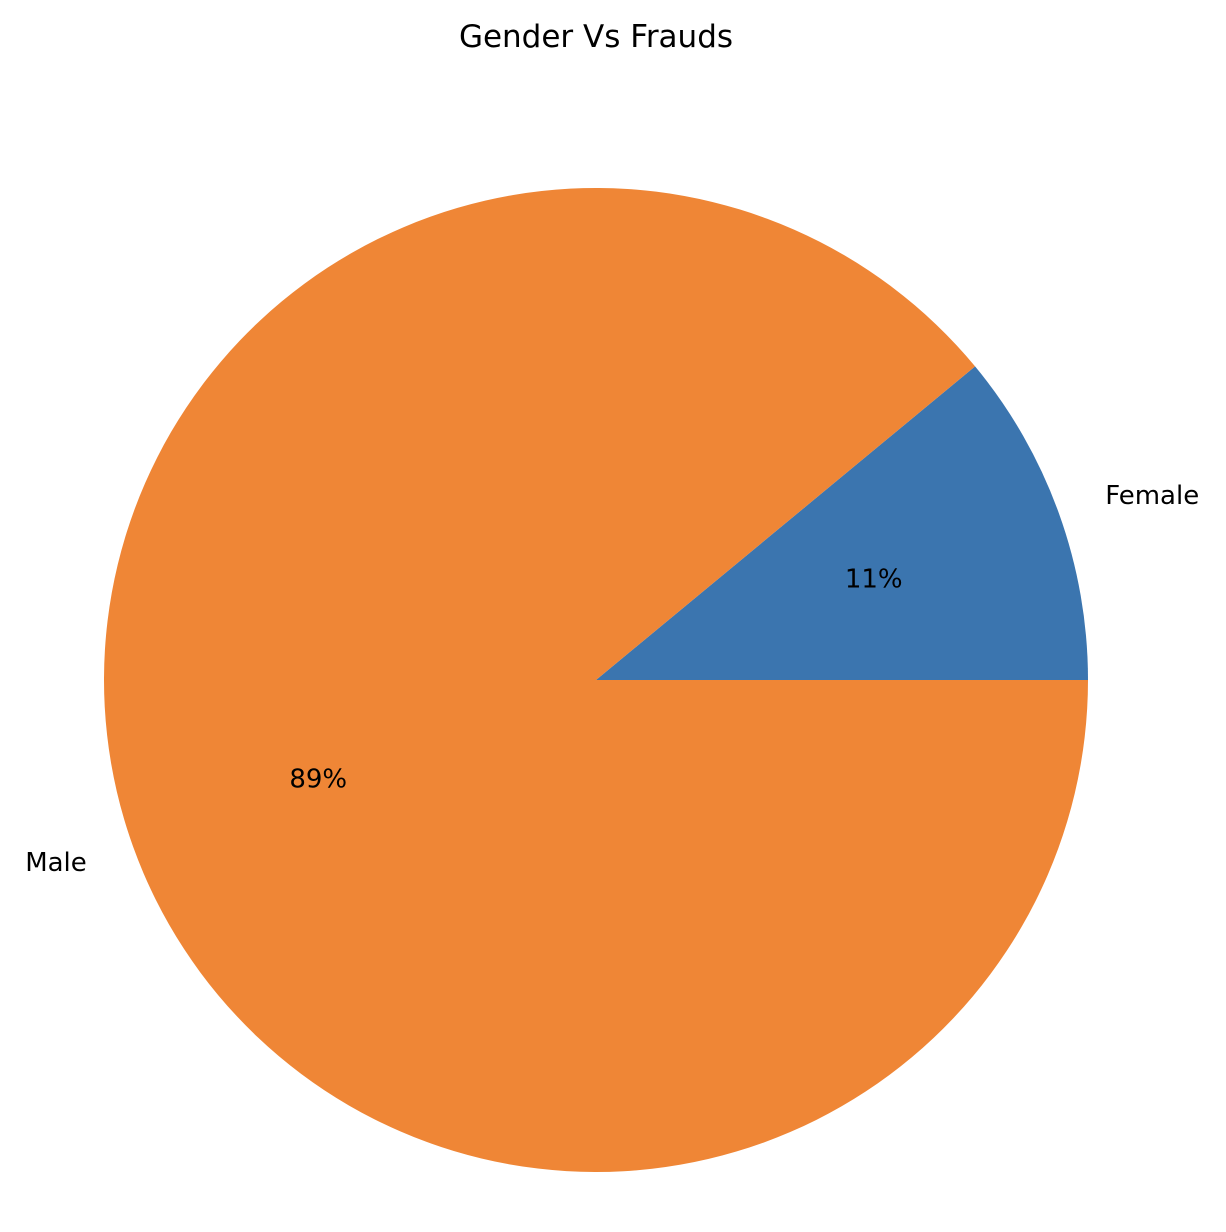 This screenshot has width=1226, height=1232. I want to click on pct-label-male: 89%, so click(318, 779).